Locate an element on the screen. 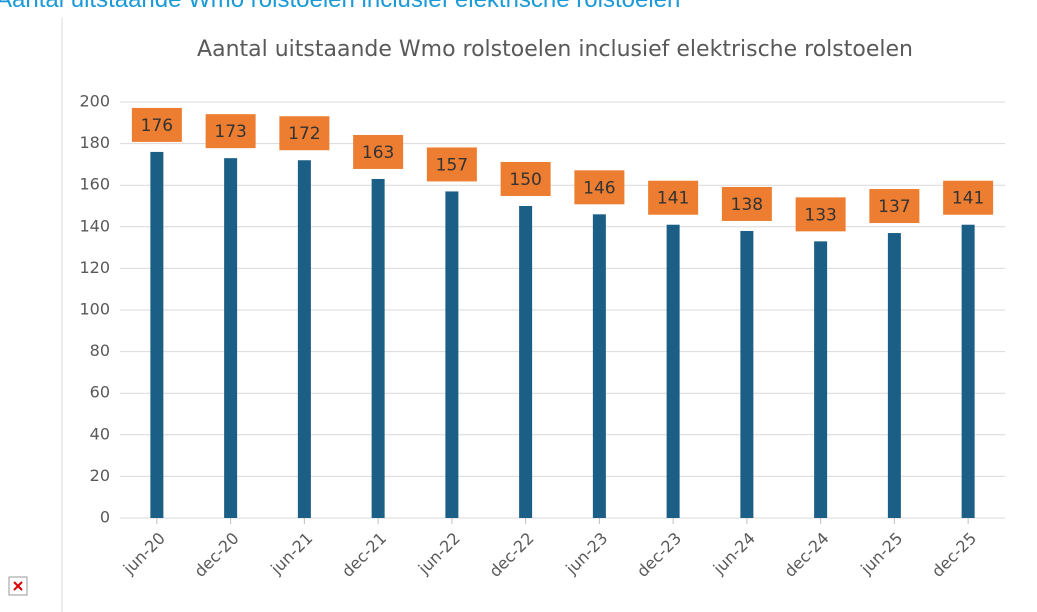 This screenshot has width=1037, height=612. x-tick-label: jun-20 is located at coordinates (144, 554).